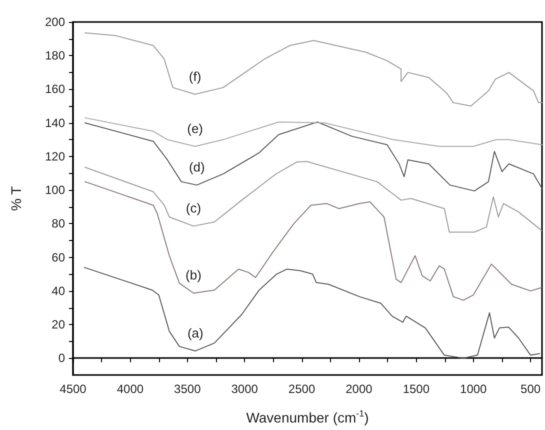 The height and width of the screenshot is (430, 545). Describe the element at coordinates (188, 389) in the screenshot. I see `x-tick-label: 3500` at that location.